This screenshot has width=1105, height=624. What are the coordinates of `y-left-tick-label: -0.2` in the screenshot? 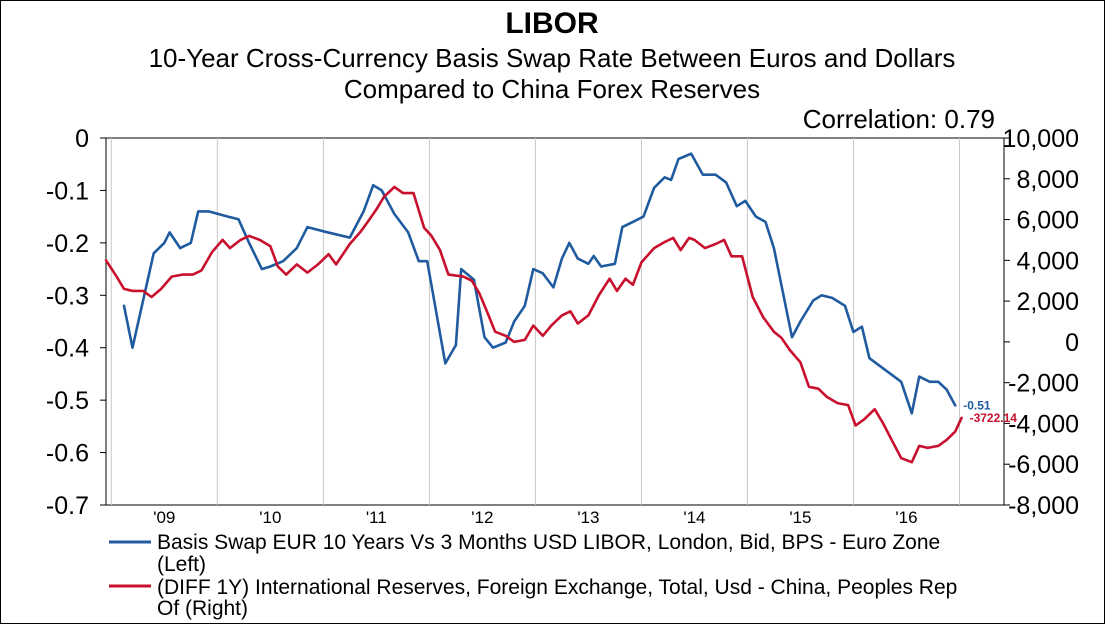 It's located at (67, 244).